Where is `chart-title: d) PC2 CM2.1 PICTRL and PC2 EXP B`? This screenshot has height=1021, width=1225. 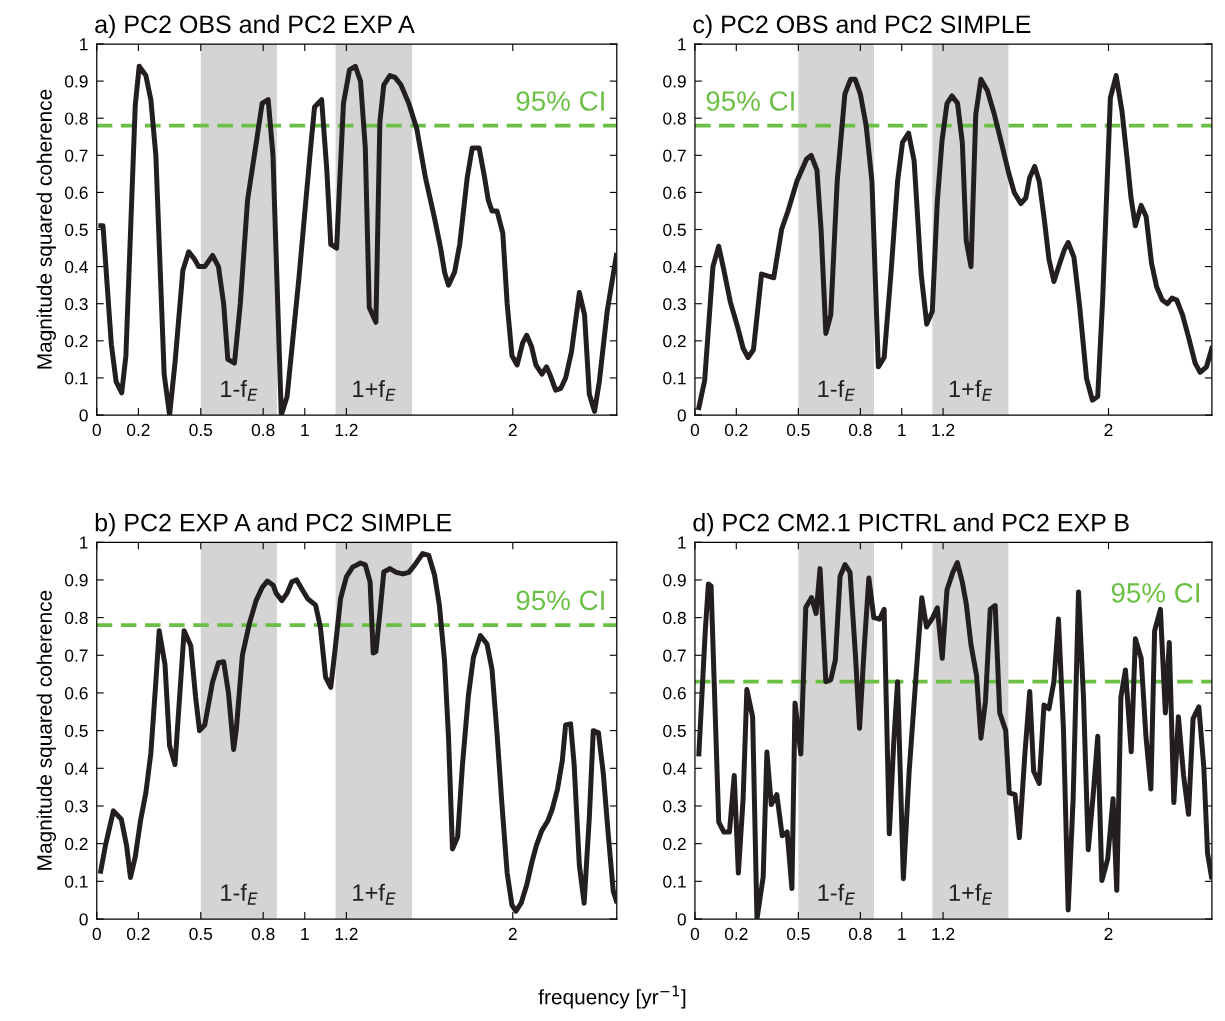
chart-title: d) PC2 CM2.1 PICTRL and PC2 EXP B is located at coordinates (911, 525).